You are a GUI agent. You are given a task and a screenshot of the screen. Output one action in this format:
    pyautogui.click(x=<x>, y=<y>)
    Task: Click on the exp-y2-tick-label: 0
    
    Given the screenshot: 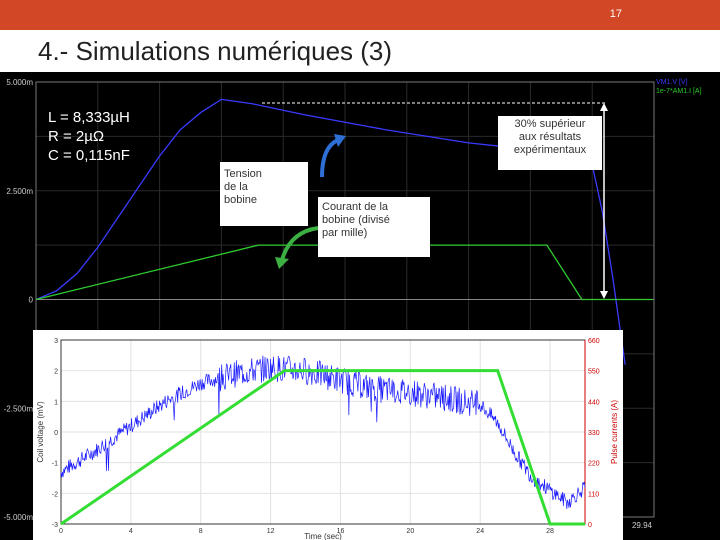 What is the action you would take?
    pyautogui.click(x=590, y=525)
    